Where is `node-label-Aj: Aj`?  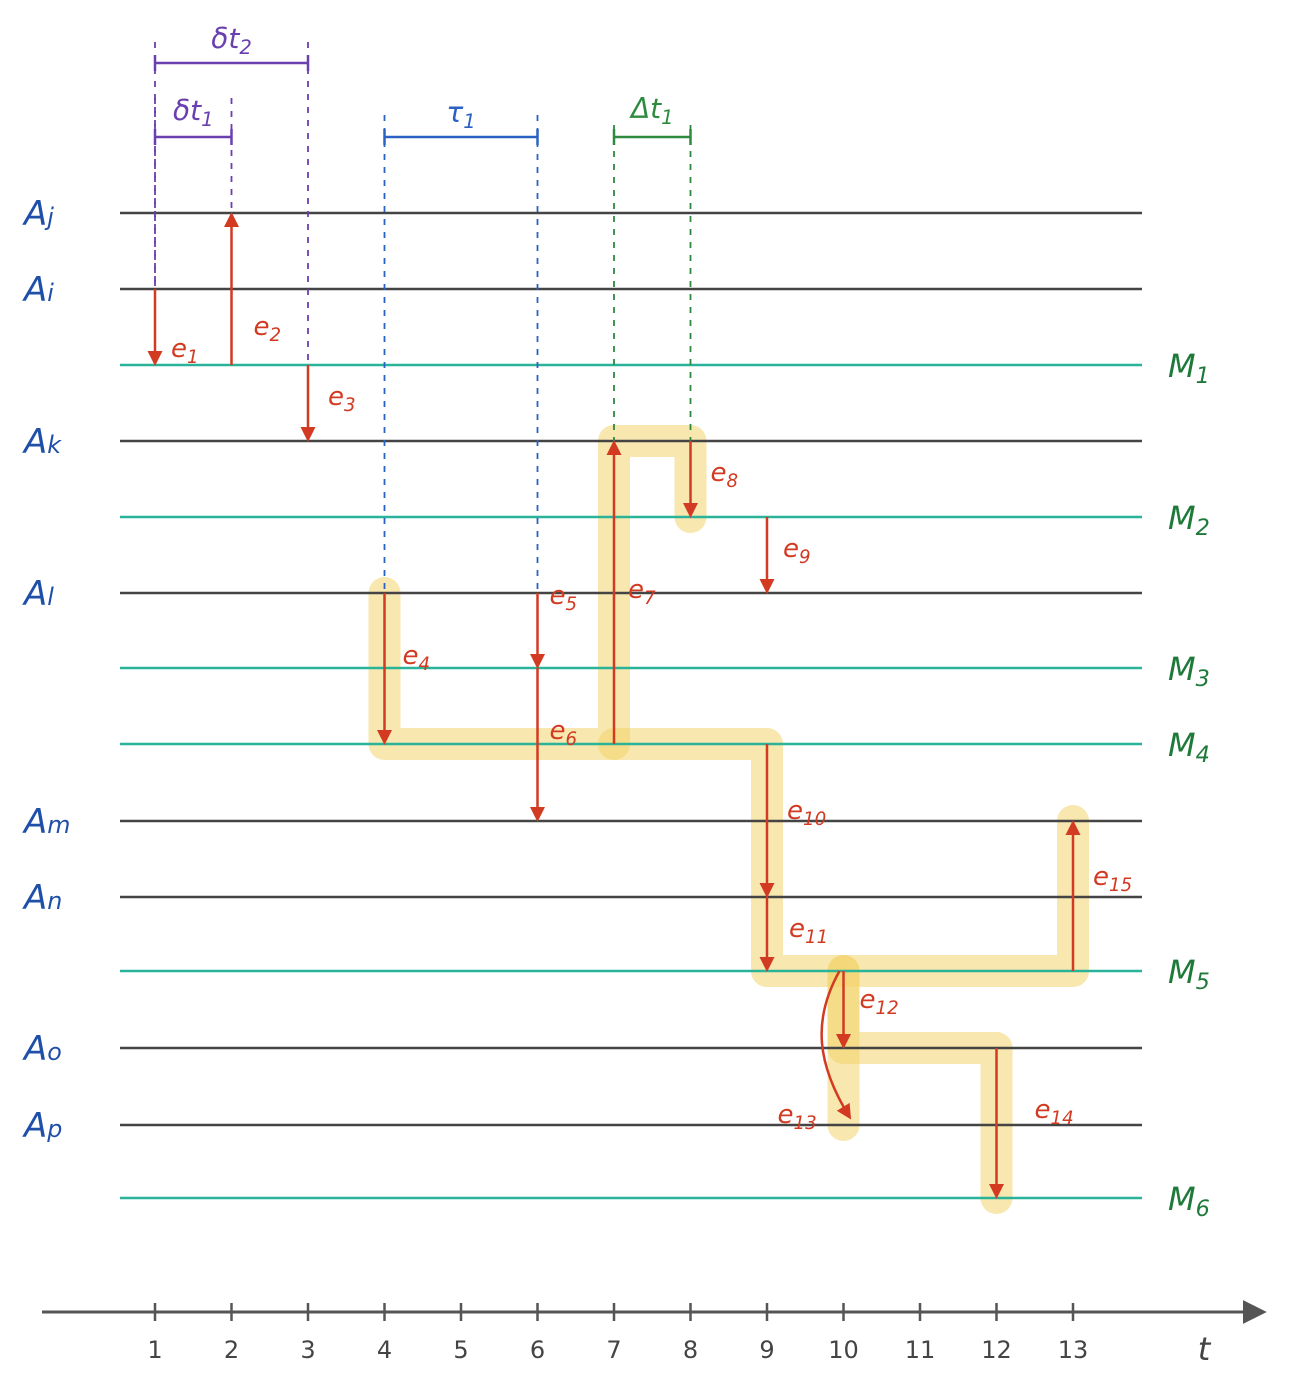
node-label-Aj: Aj is located at coordinates (38, 214).